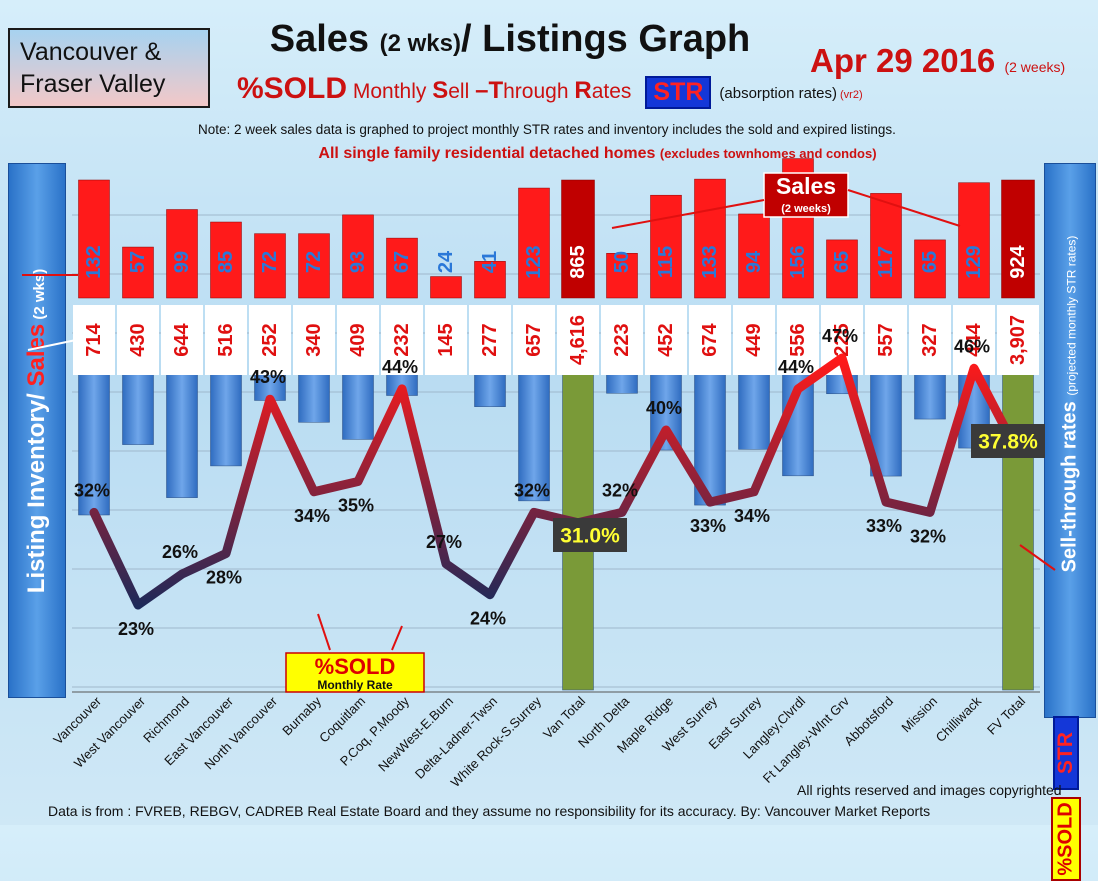  What do you see at coordinates (268, 377) in the screenshot?
I see `sold-rate-label: 43%` at bounding box center [268, 377].